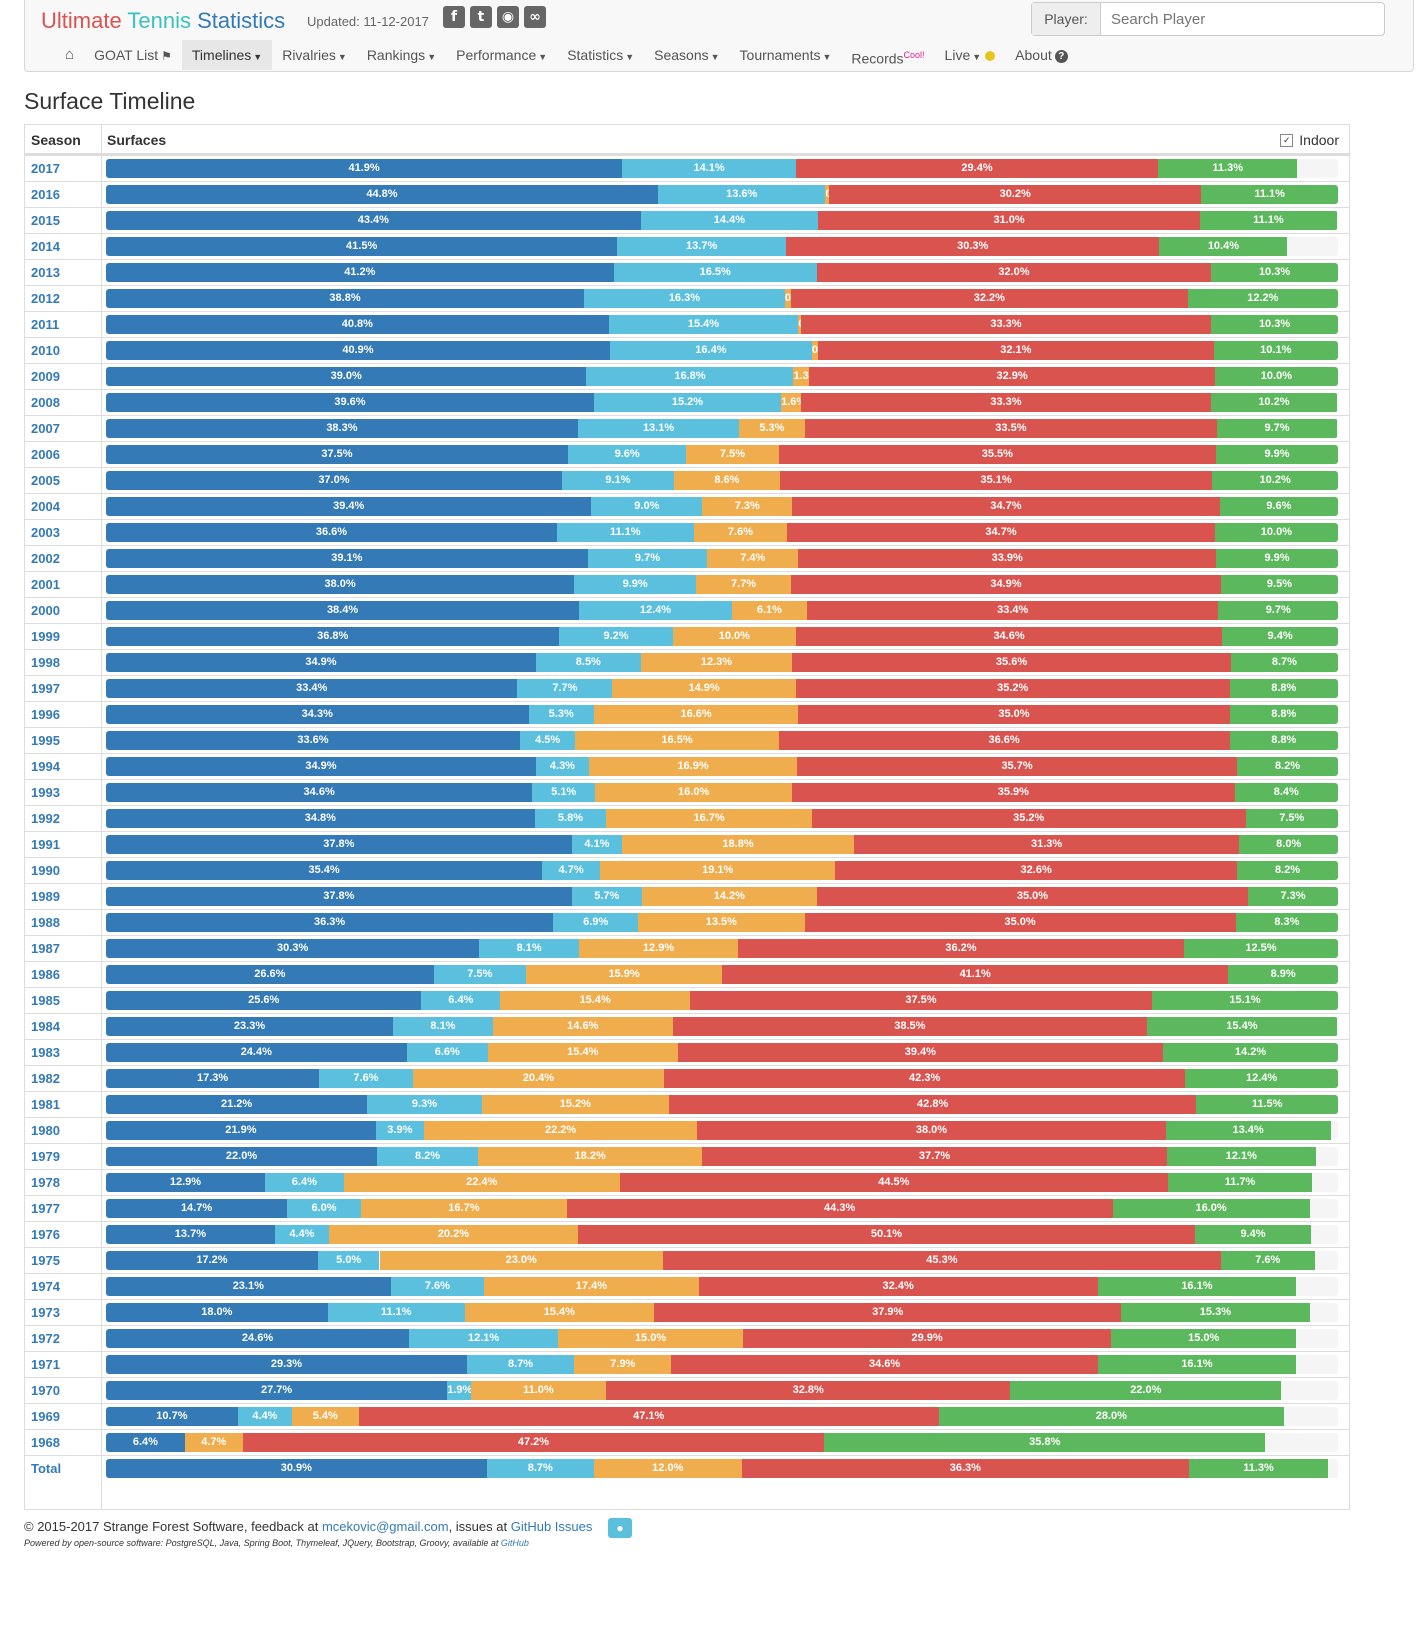 Image resolution: width=1417 pixels, height=1631 pixels. Describe the element at coordinates (965, 1468) in the screenshot. I see `bar-segment-clay: 36.3%` at that location.